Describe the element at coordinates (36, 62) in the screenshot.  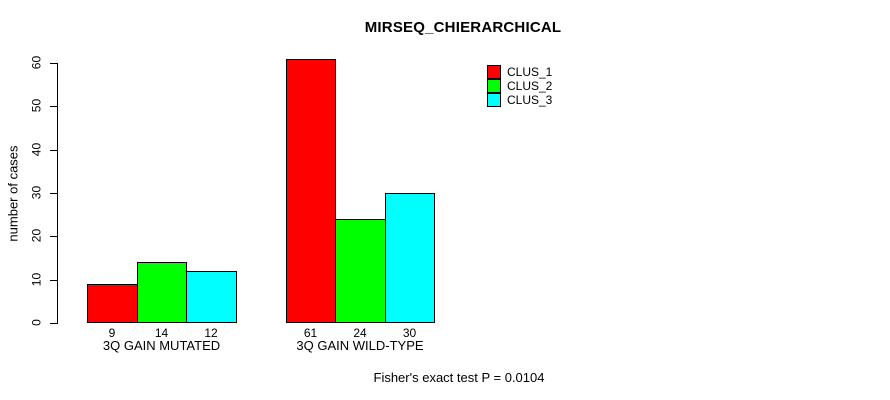
I see `y-tick-label: 60` at that location.